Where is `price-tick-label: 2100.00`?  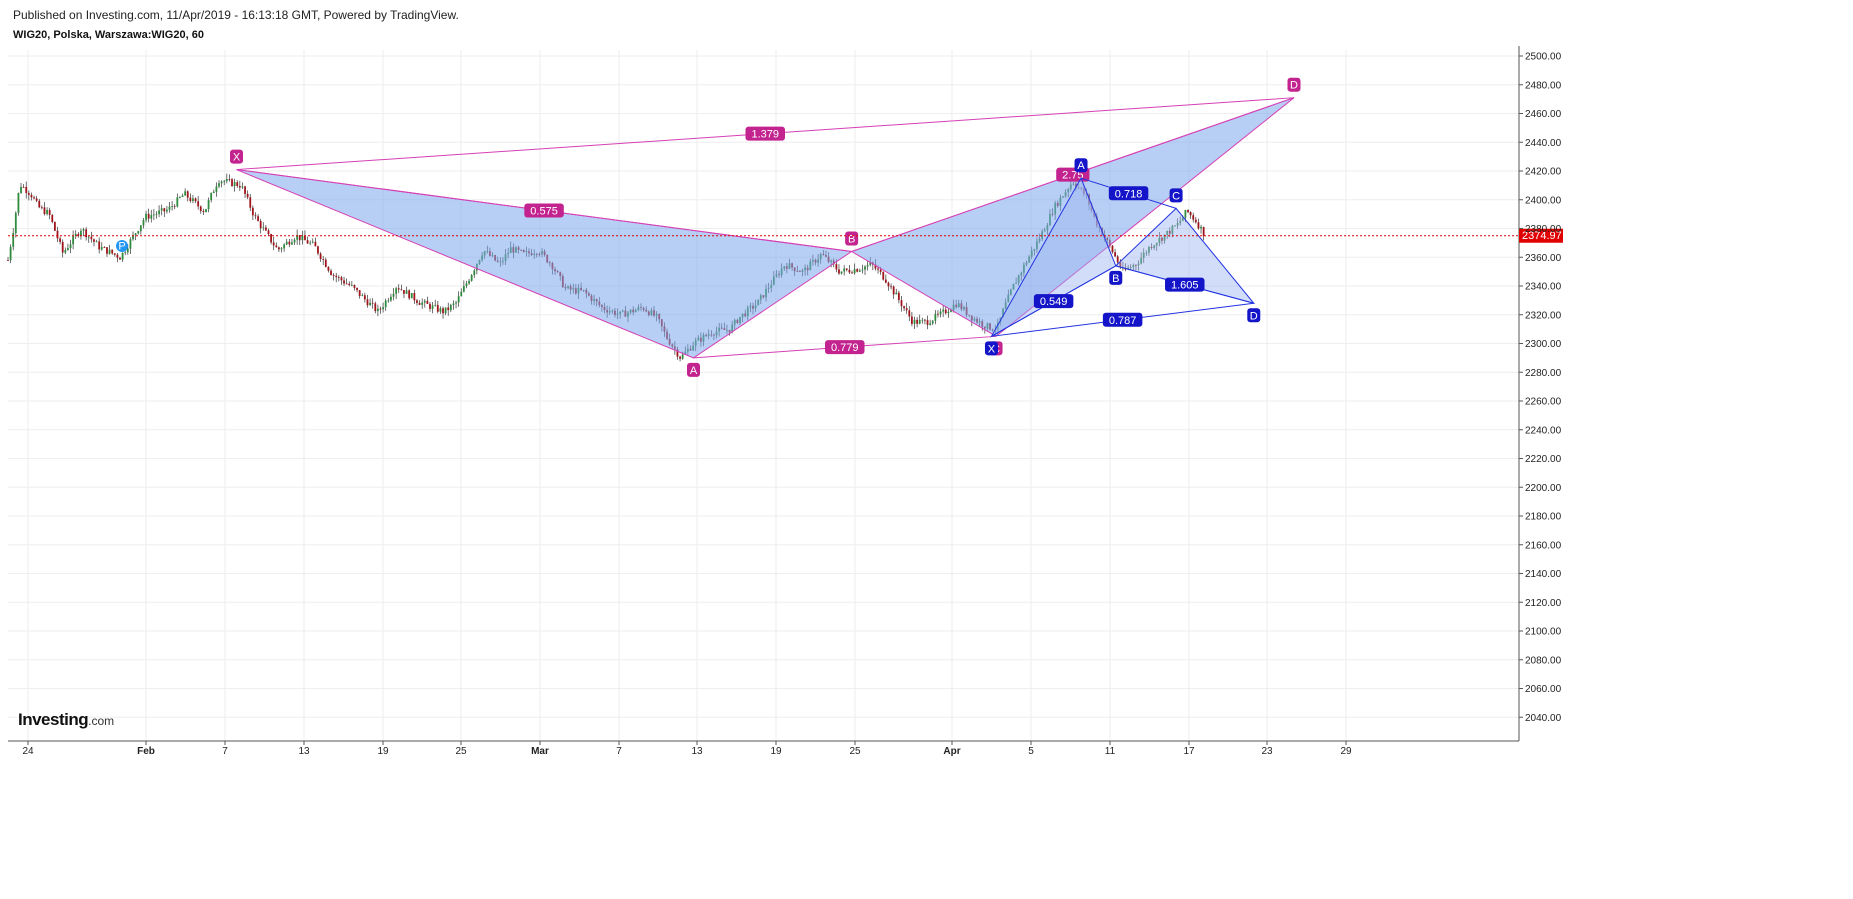 price-tick-label: 2100.00 is located at coordinates (1543, 632).